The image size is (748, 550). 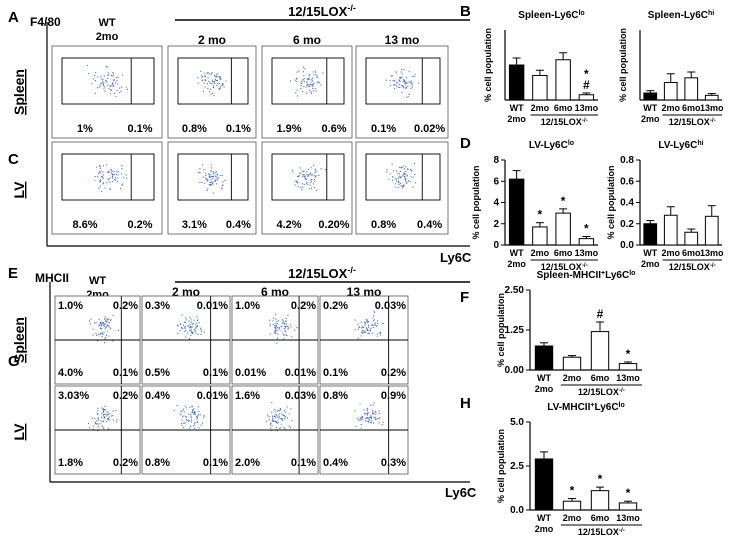 What do you see at coordinates (157, 463) in the screenshot?
I see `quadrant-percent: 0.8%` at bounding box center [157, 463].